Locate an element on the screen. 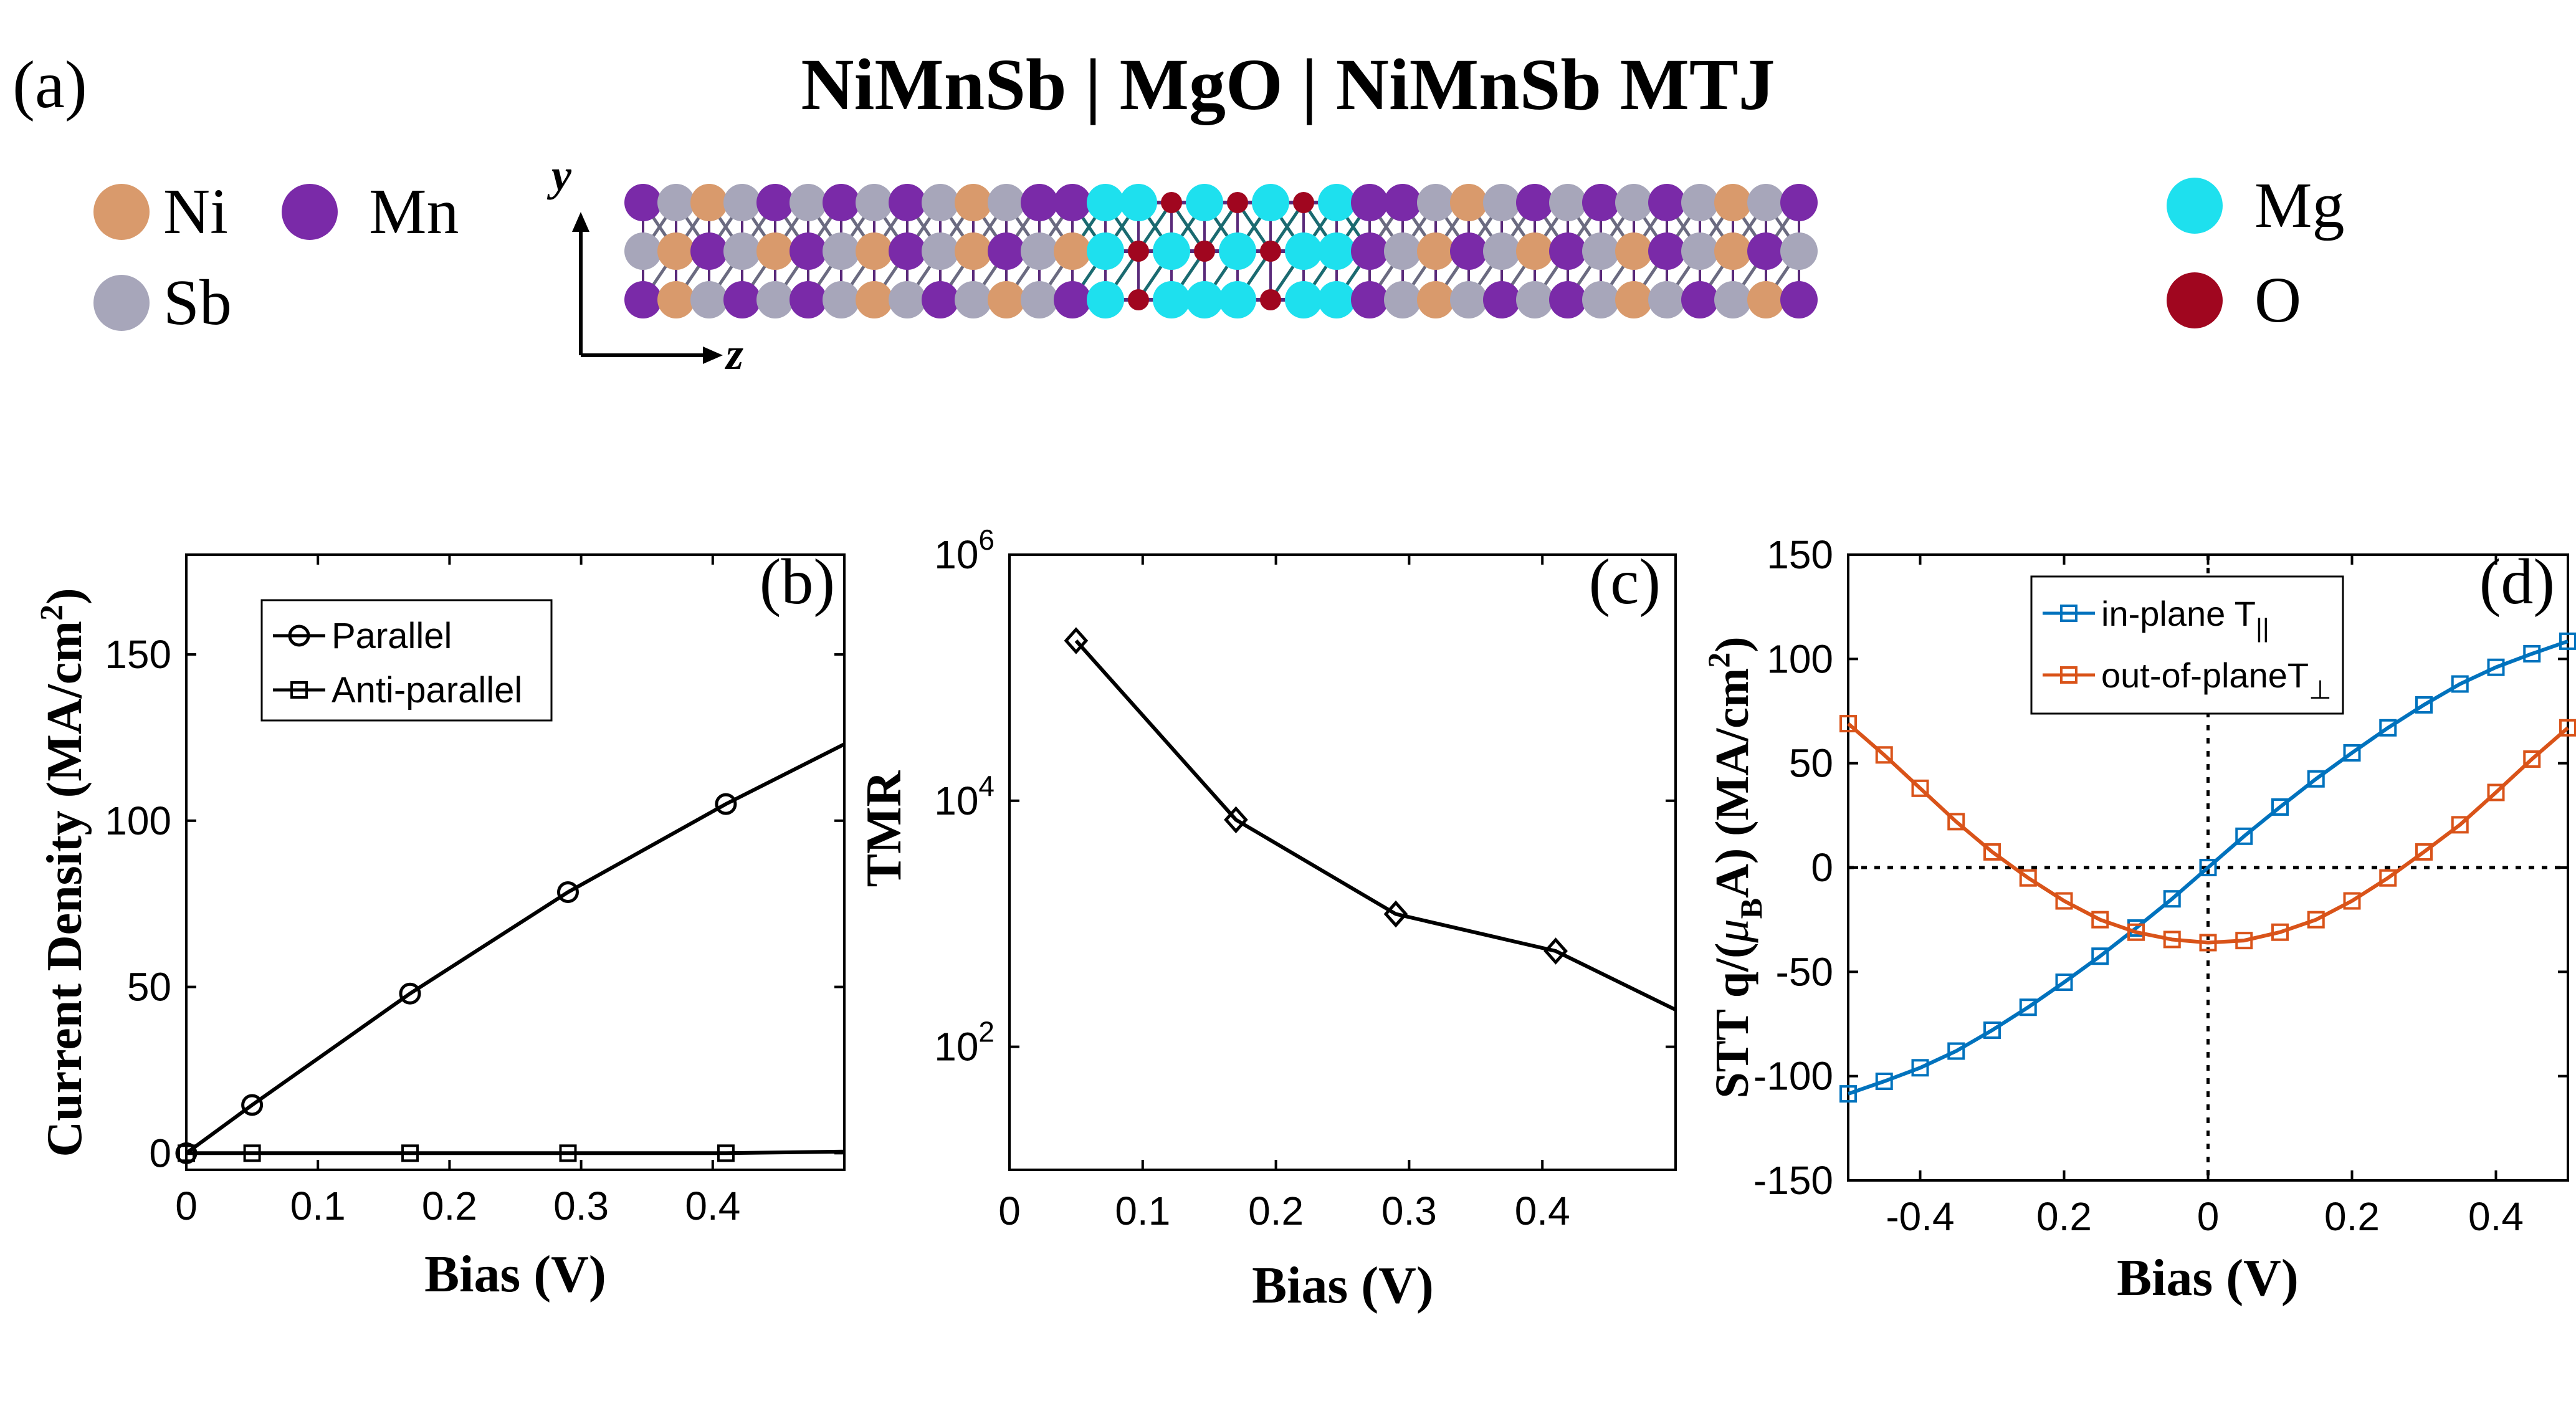  legend-label-ni: Ni is located at coordinates (195, 211).